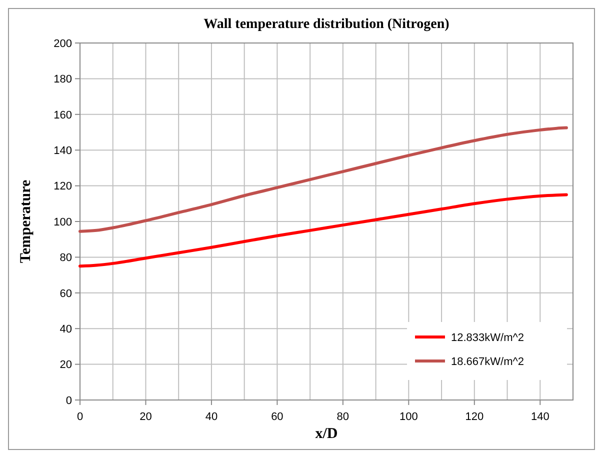 This screenshot has width=603, height=458. What do you see at coordinates (327, 24) in the screenshot?
I see `chart-title: Wall temperature distribution (Nitrogen)` at bounding box center [327, 24].